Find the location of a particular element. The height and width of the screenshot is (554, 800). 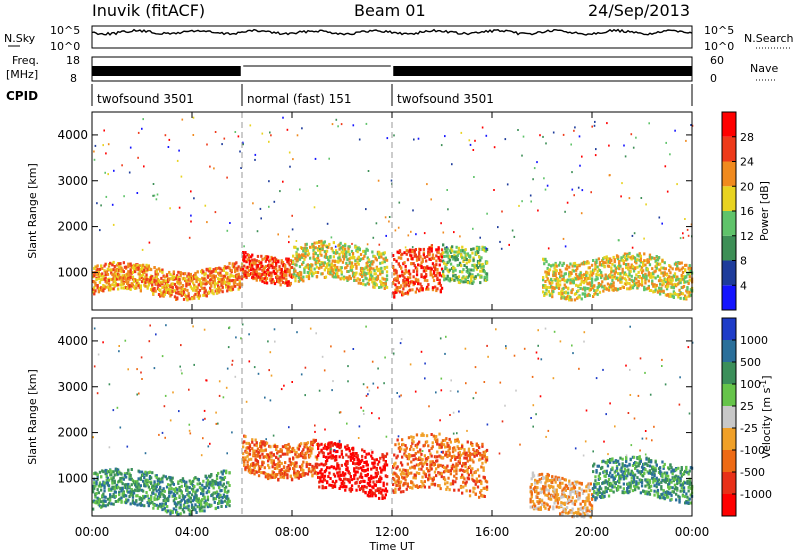

noise-sky-line is located at coordinates (392, 32).